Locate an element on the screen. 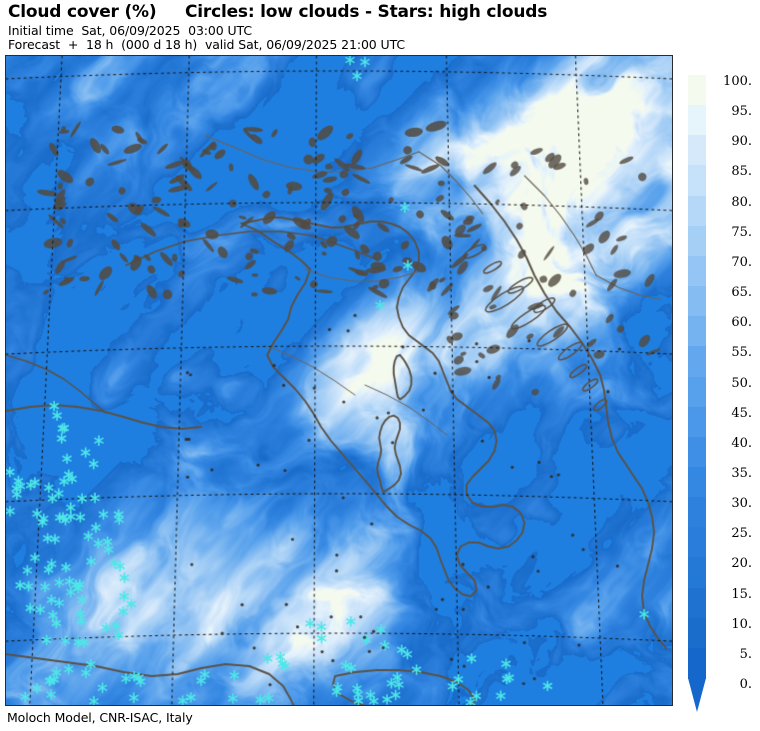 The height and width of the screenshot is (731, 760). colorbar-tick-label: 65. is located at coordinates (741, 293).